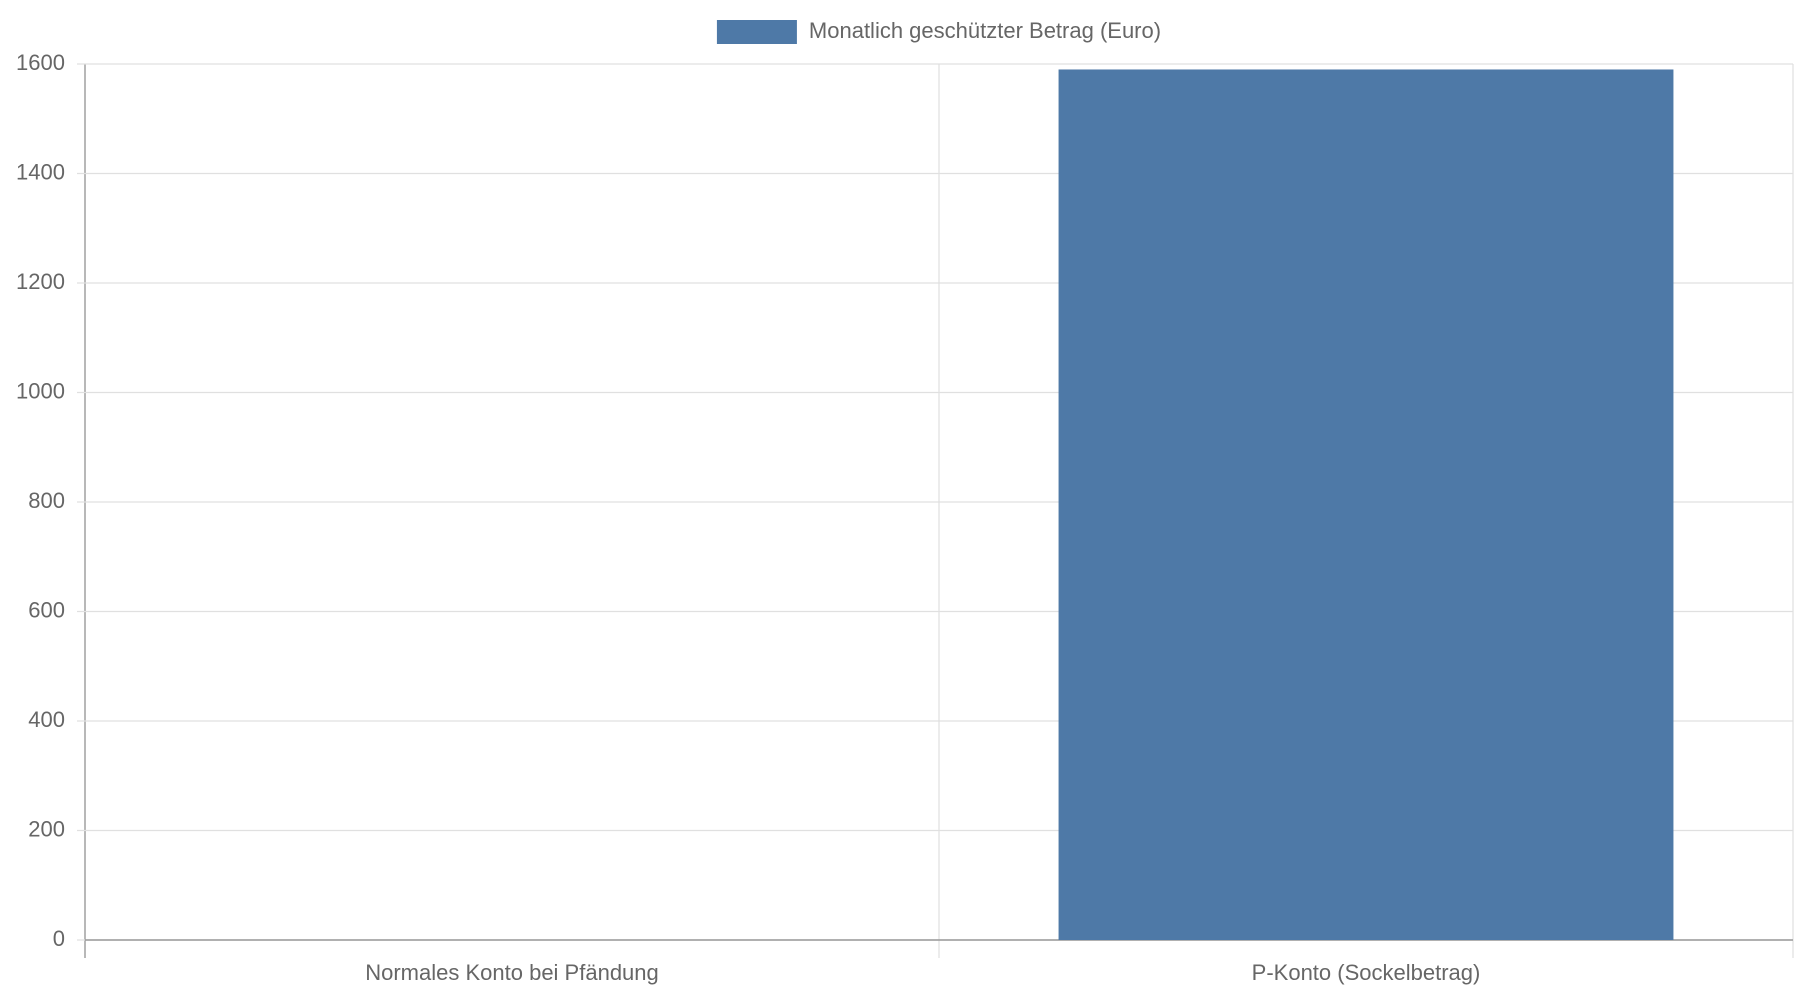  What do you see at coordinates (46, 609) in the screenshot?
I see `y-tick-label: 600` at bounding box center [46, 609].